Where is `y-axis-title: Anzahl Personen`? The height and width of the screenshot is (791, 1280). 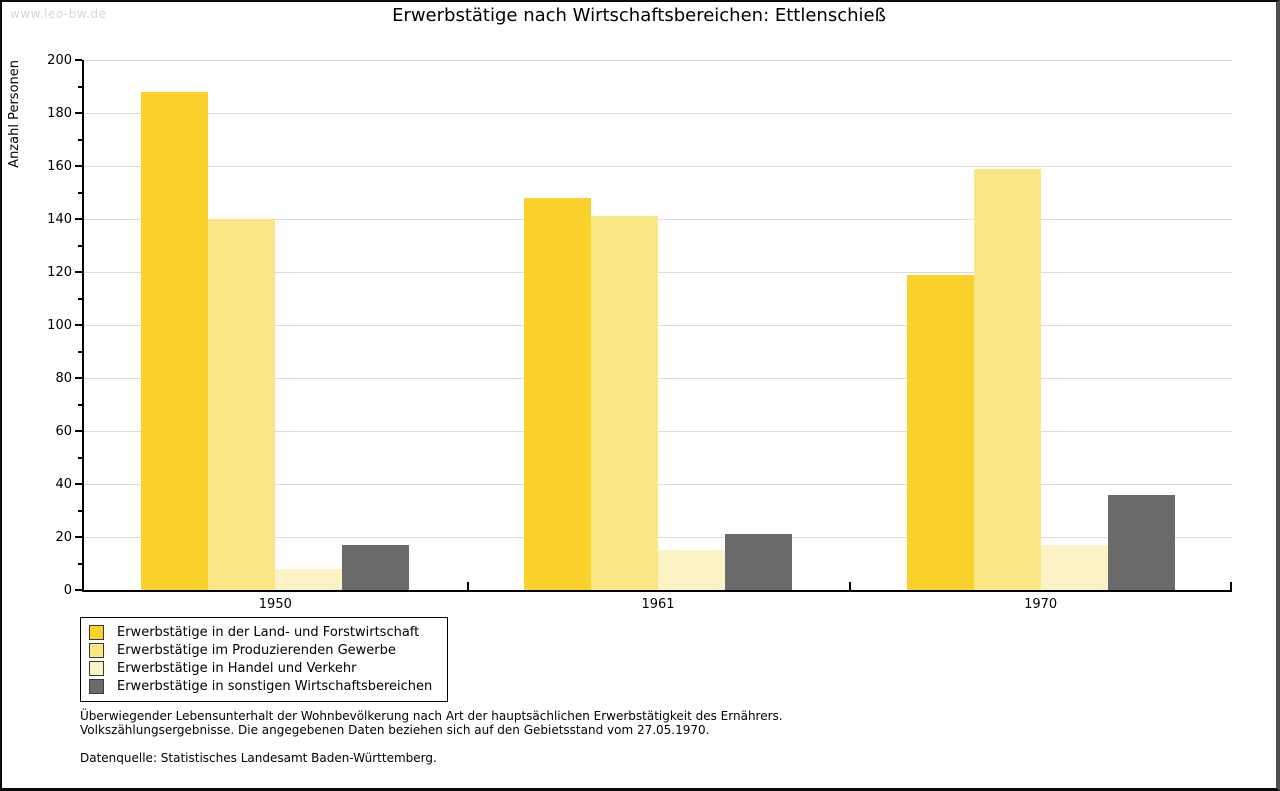
y-axis-title: Anzahl Personen is located at coordinates (14, 114).